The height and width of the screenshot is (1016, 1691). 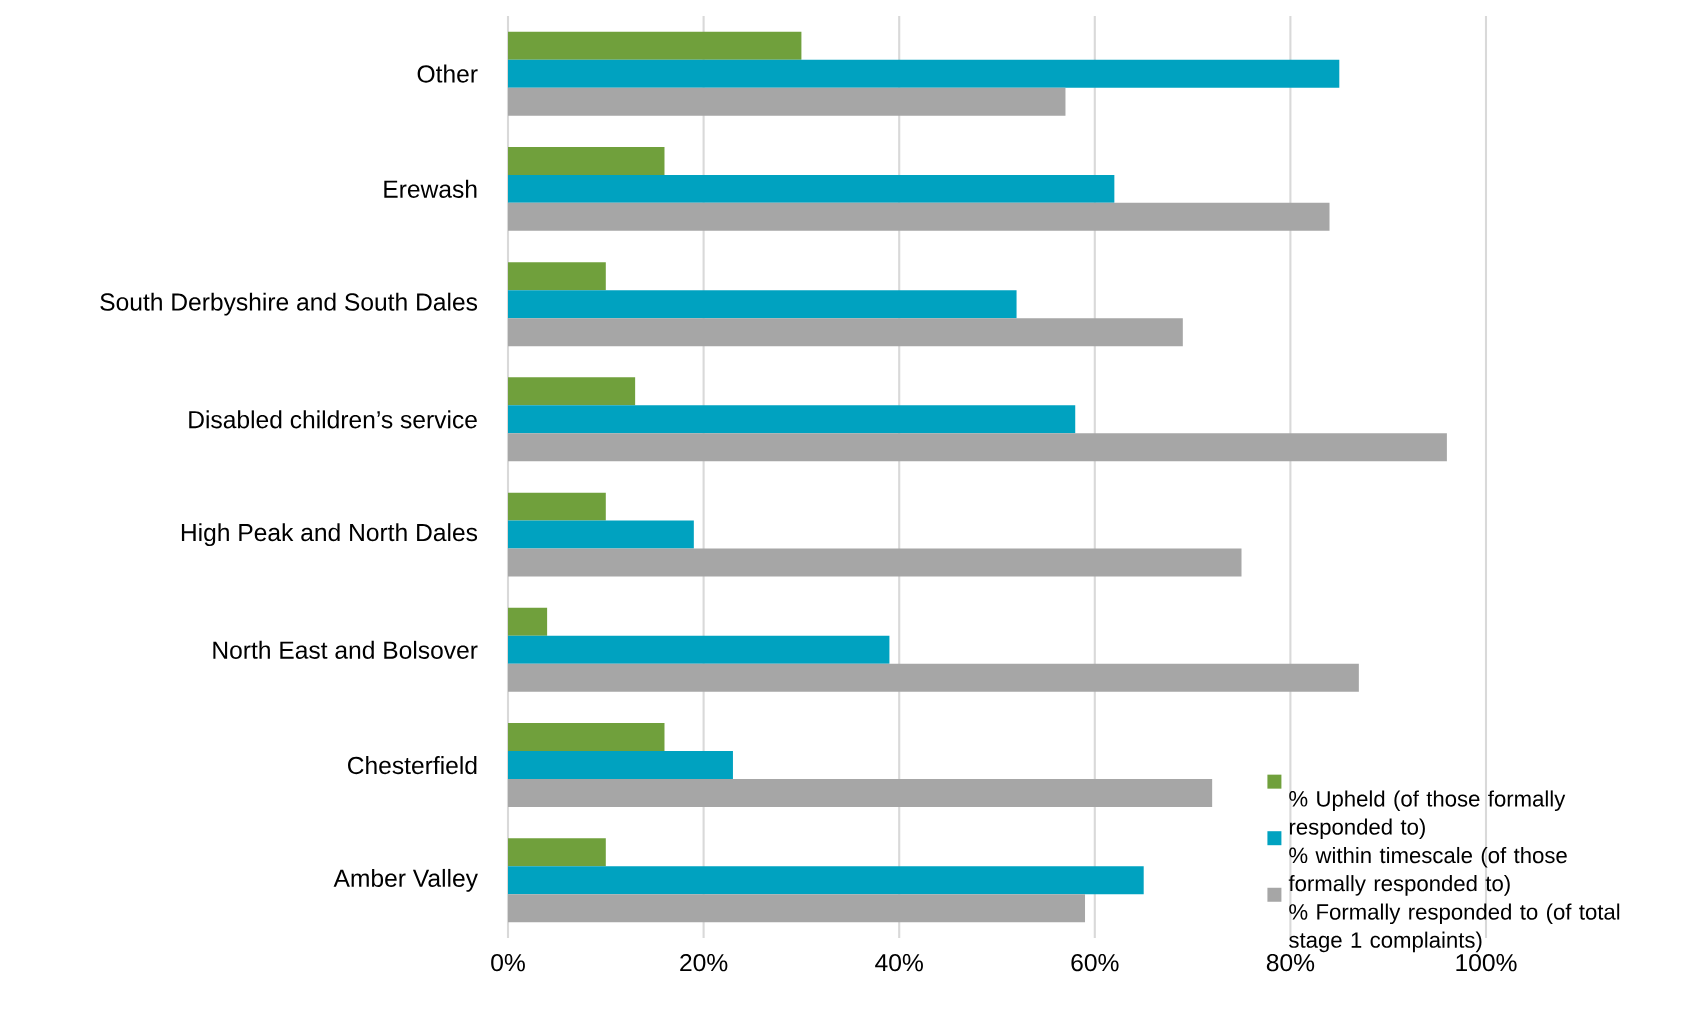 I want to click on y-tick-label: High Peak and North Dales, so click(x=329, y=535).